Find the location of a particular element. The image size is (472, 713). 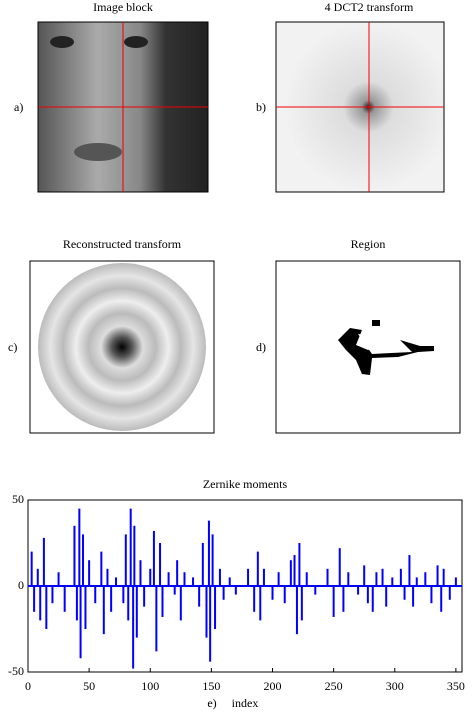

panel-label: a) is located at coordinates (18, 107).